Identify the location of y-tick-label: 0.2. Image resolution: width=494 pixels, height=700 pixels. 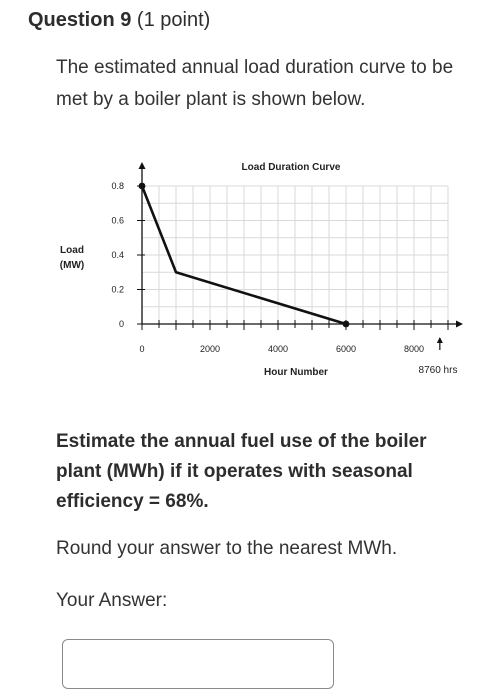
(117, 290).